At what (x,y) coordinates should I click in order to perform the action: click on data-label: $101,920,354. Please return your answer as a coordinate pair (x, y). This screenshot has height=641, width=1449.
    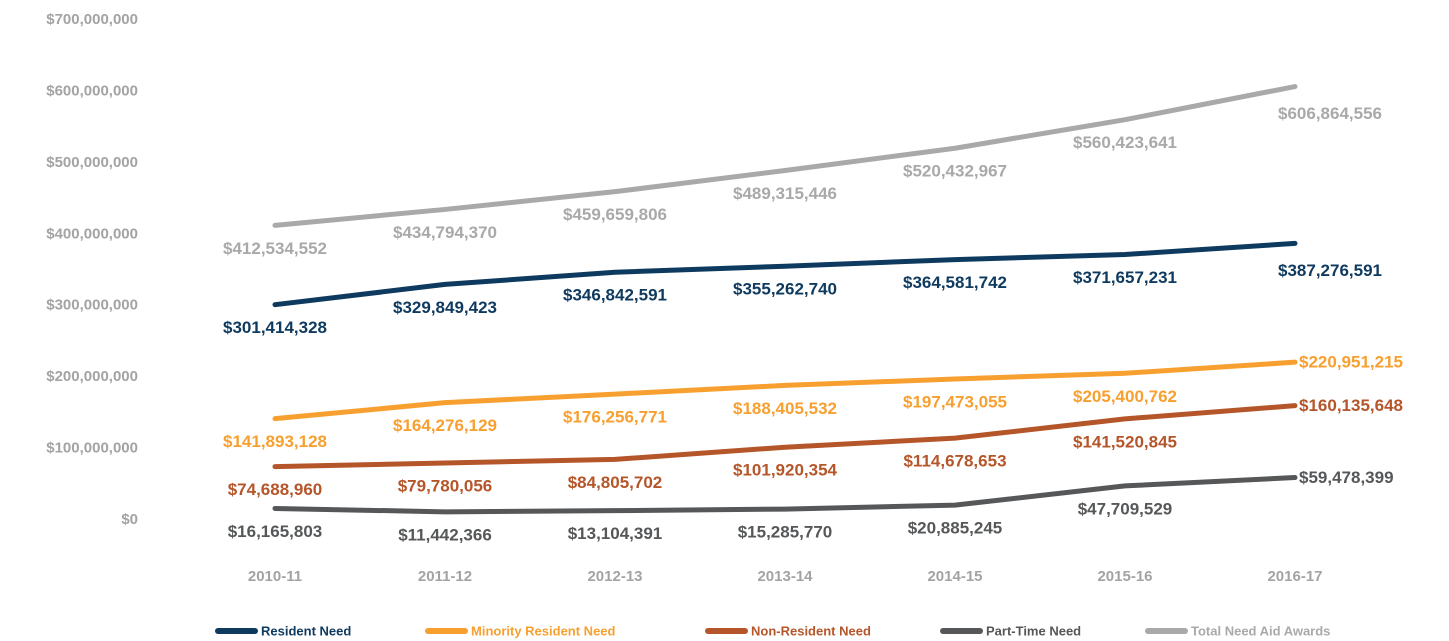
    Looking at the image, I should click on (785, 470).